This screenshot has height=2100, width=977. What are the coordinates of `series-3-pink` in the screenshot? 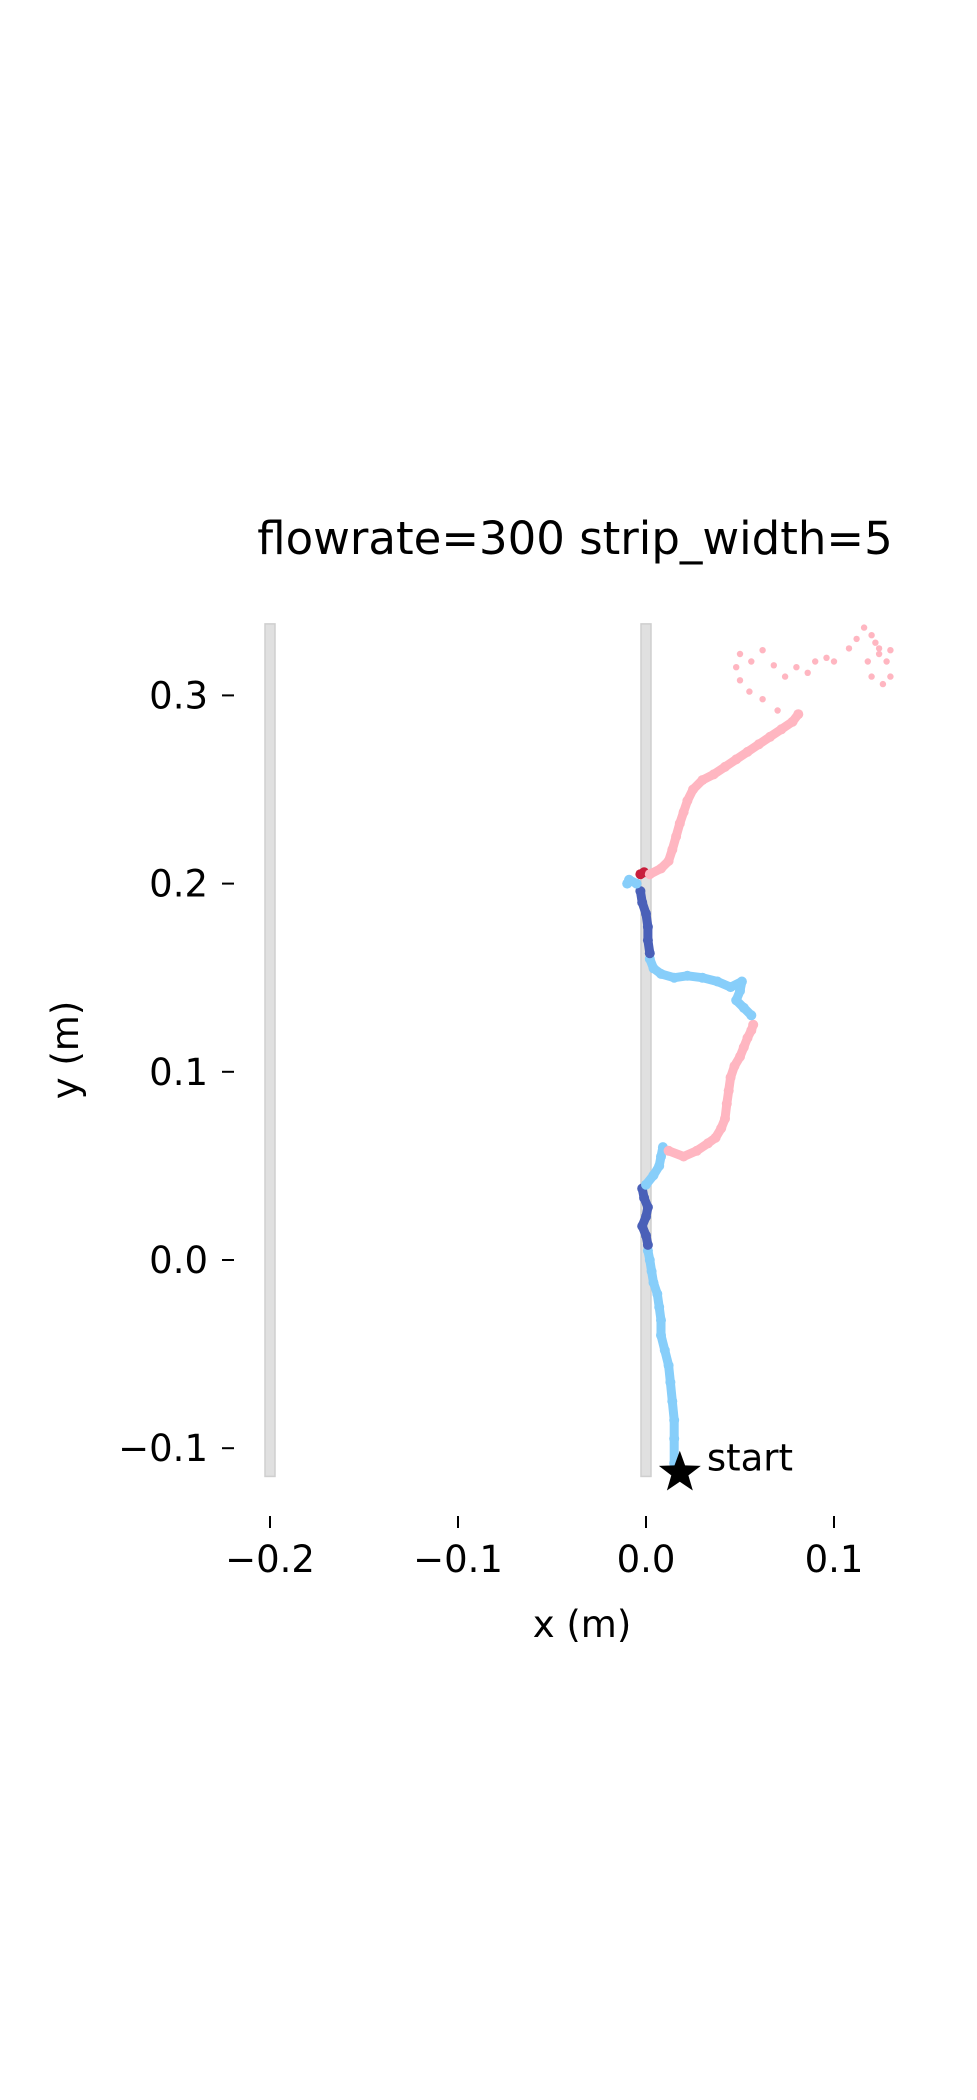 It's located at (711, 1090).